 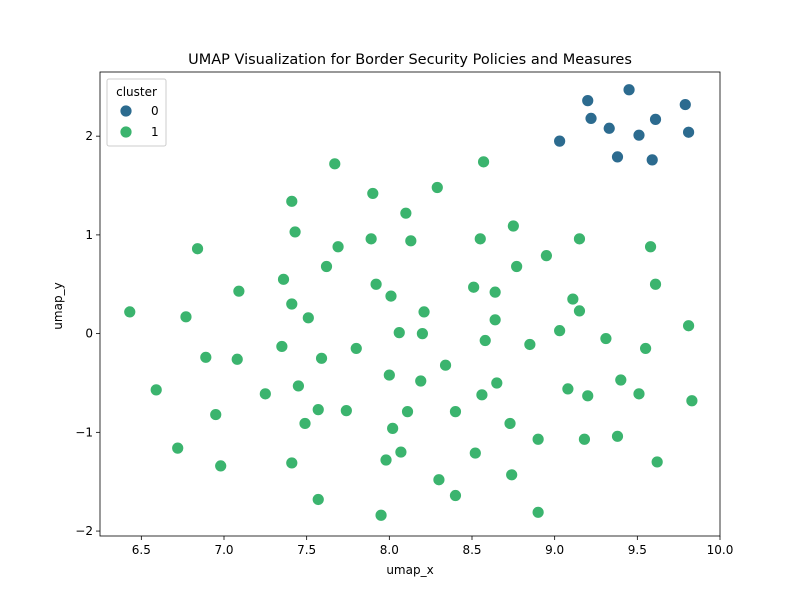 What do you see at coordinates (155, 132) in the screenshot?
I see `legend-label-1: 1` at bounding box center [155, 132].